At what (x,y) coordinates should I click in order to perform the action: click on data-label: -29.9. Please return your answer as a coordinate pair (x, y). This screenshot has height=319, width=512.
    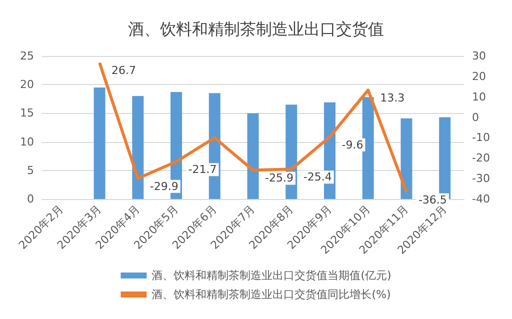
    Looking at the image, I should click on (164, 186).